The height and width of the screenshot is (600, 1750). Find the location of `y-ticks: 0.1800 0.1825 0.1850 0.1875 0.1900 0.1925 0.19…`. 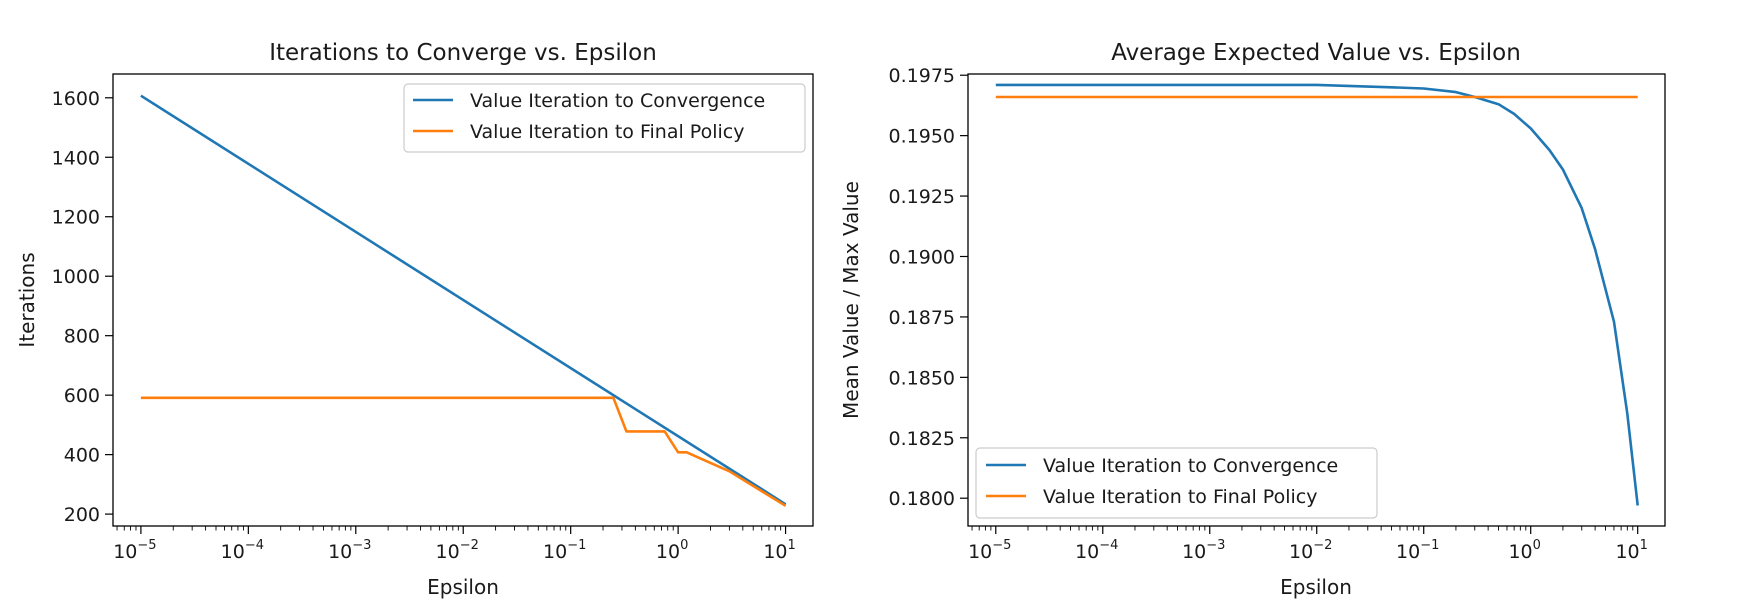

y-ticks: 0.1800 0.1825 0.1850 0.1875 0.1900 0.1925 0.19… is located at coordinates (928, 287).